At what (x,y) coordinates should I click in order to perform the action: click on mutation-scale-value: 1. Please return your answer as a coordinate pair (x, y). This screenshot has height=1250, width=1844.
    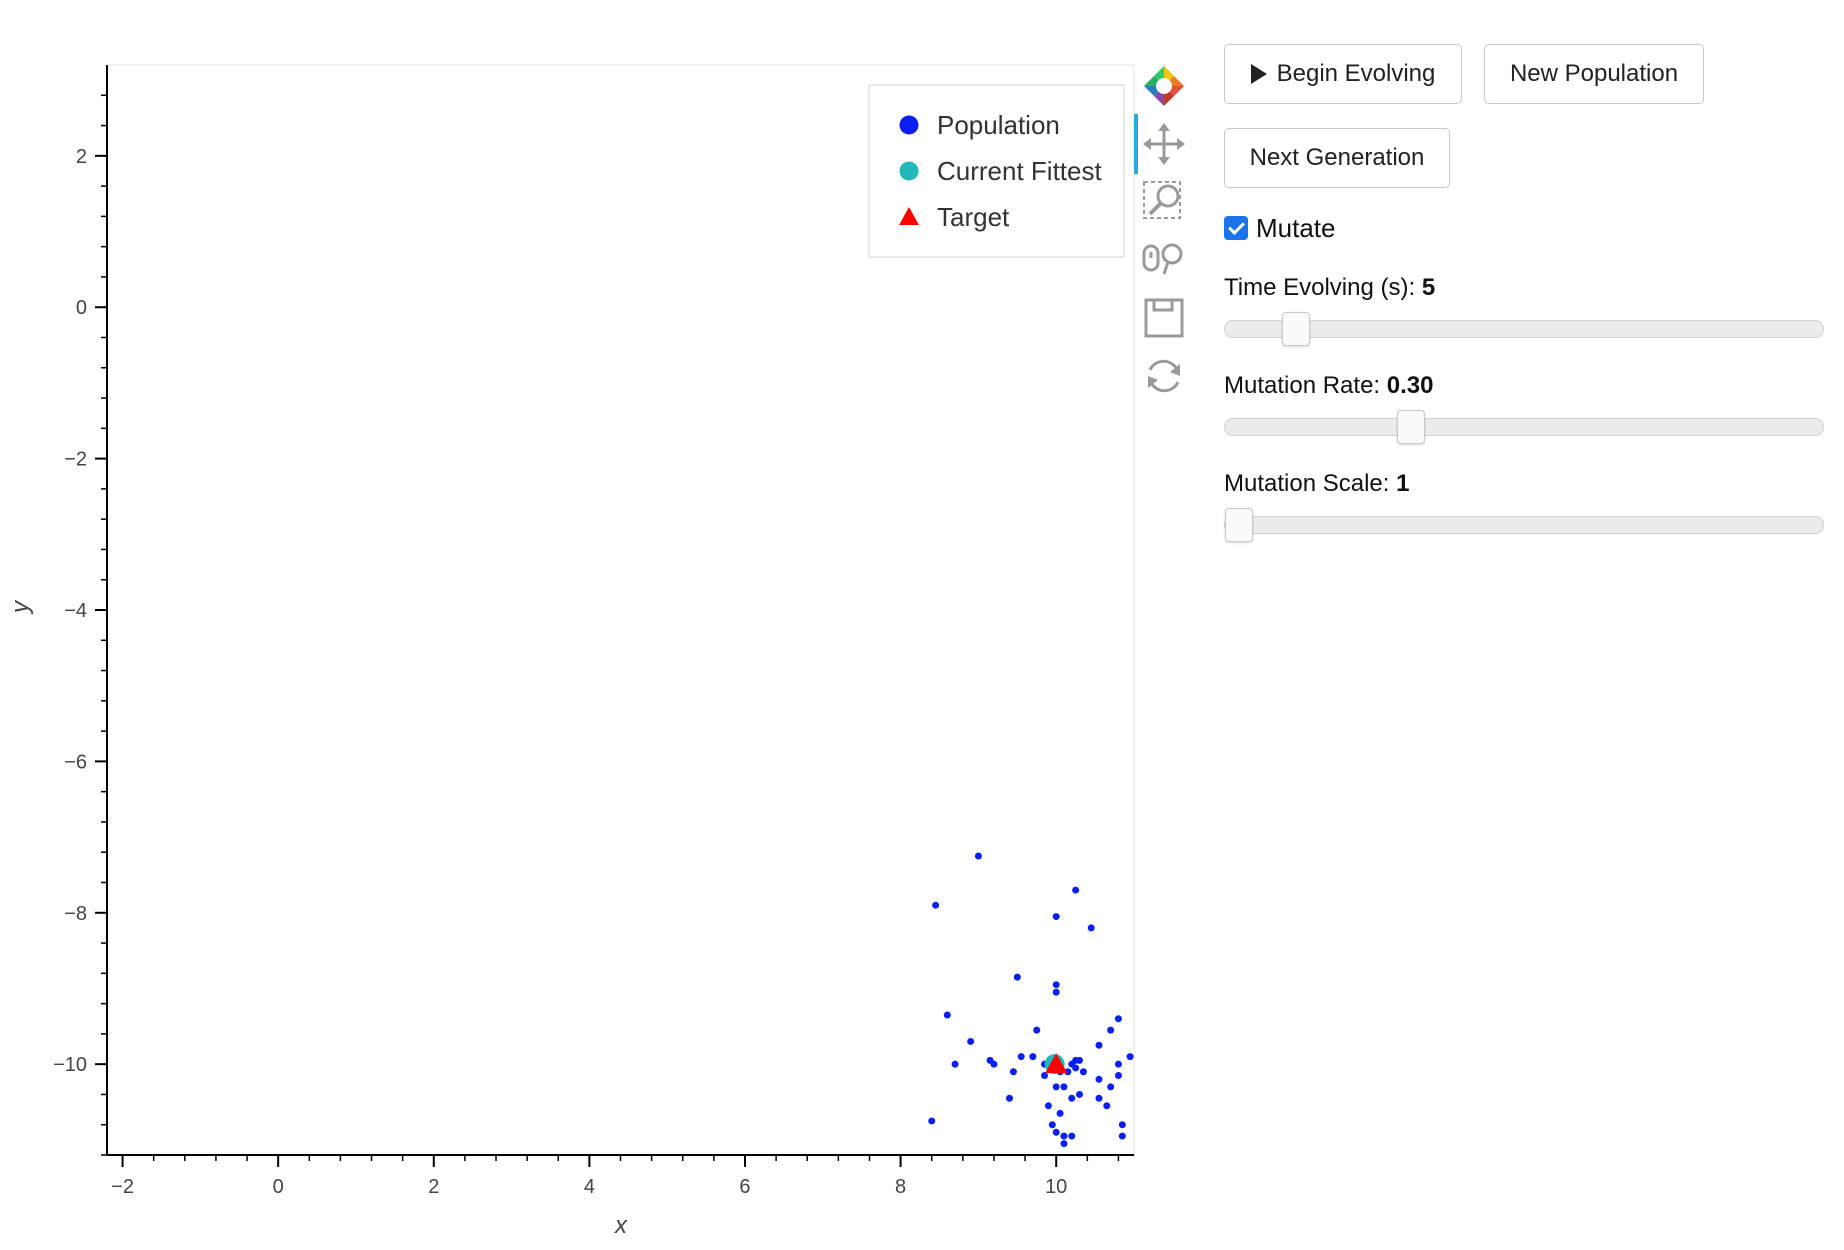
    Looking at the image, I should click on (1403, 483).